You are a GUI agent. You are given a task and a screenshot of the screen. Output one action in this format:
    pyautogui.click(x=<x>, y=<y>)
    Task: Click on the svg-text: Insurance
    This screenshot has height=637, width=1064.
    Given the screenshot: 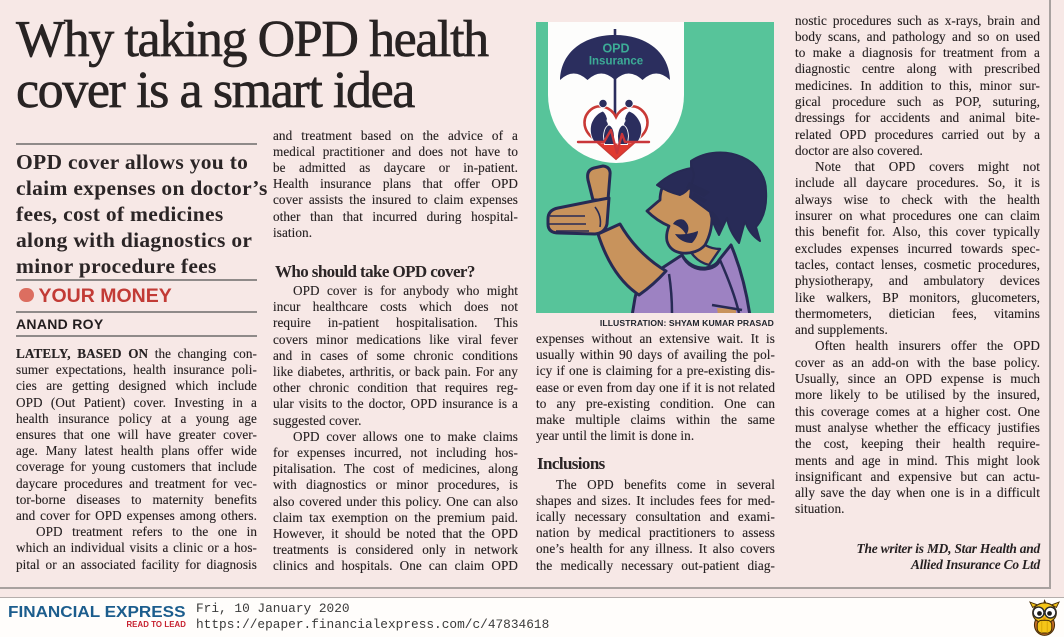 What is the action you would take?
    pyautogui.click(x=616, y=62)
    